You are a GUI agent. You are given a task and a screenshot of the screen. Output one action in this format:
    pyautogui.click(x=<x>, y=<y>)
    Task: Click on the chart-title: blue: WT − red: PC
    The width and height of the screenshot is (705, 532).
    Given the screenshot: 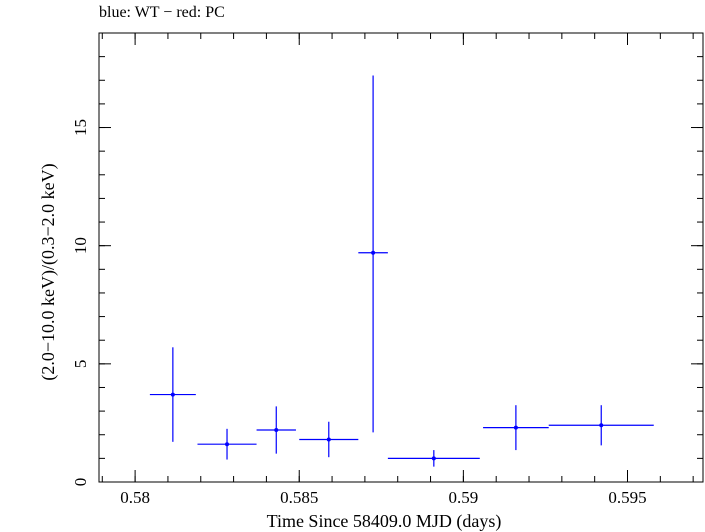 What is the action you would take?
    pyautogui.click(x=162, y=12)
    